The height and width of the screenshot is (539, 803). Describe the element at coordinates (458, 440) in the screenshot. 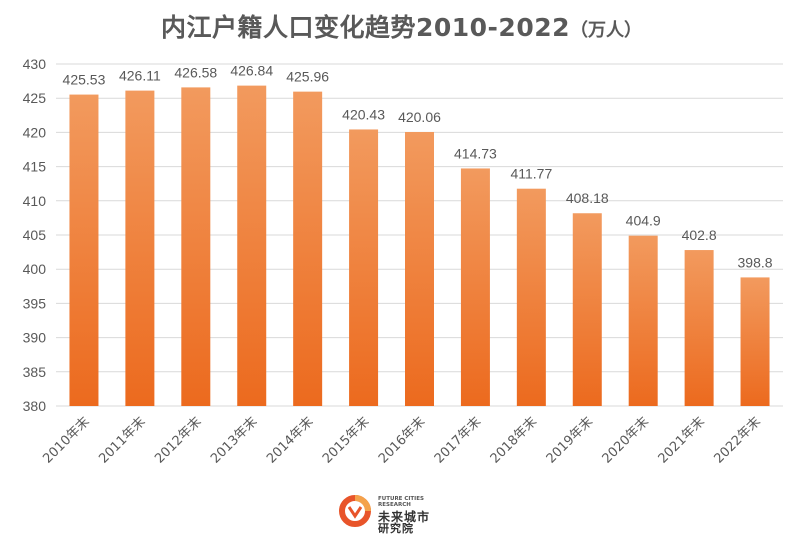

I see `x-tick-label: 2017年末` at that location.